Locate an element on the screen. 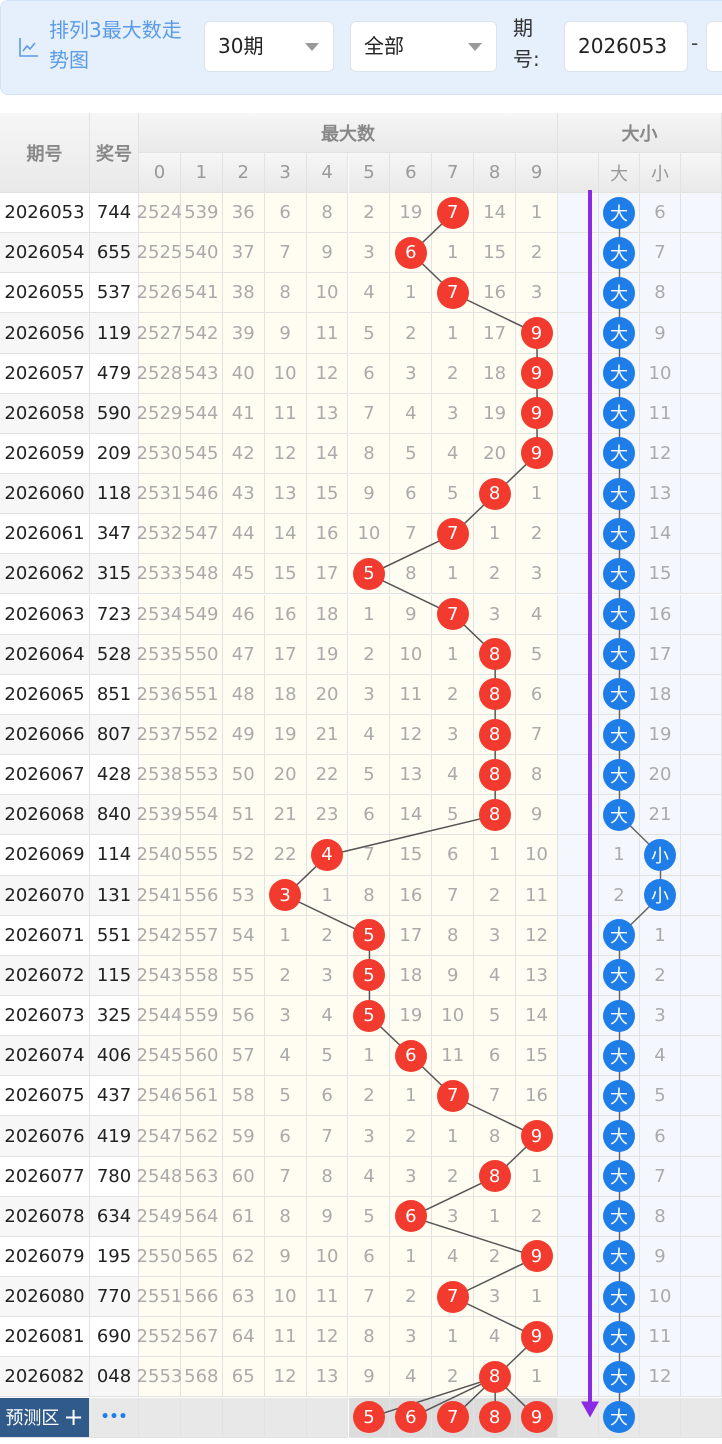 The height and width of the screenshot is (1444, 722). miss-cell: 17 is located at coordinates (495, 333).